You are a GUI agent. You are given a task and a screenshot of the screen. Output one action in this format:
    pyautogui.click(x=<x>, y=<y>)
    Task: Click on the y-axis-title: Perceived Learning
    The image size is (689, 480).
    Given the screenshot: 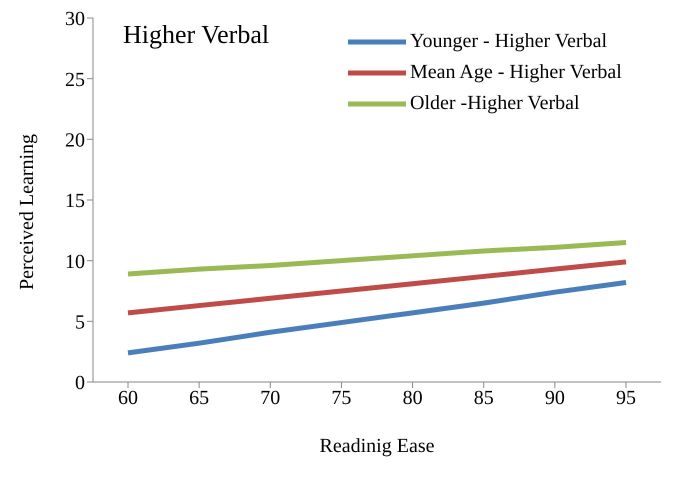 What is the action you would take?
    pyautogui.click(x=27, y=212)
    